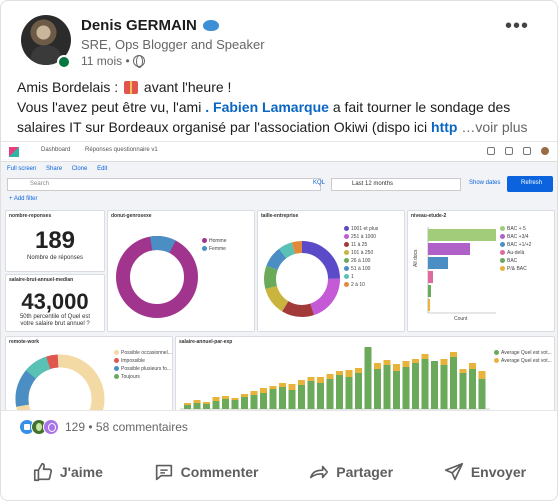  I want to click on donut-slice-femme, so click(157, 276).